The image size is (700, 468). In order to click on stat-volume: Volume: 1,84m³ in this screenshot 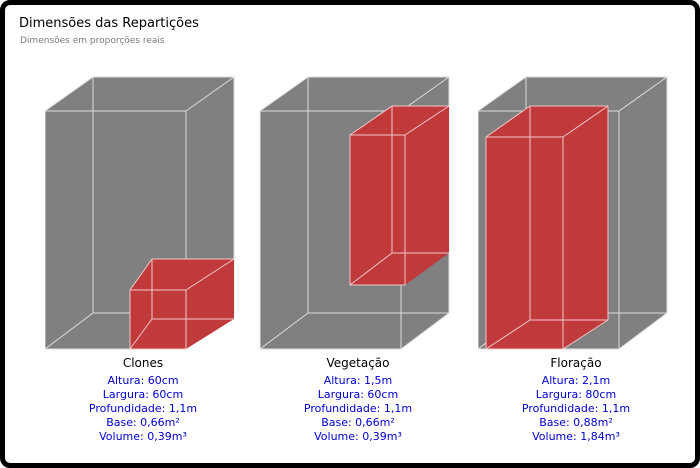, I will do `click(576, 436)`.